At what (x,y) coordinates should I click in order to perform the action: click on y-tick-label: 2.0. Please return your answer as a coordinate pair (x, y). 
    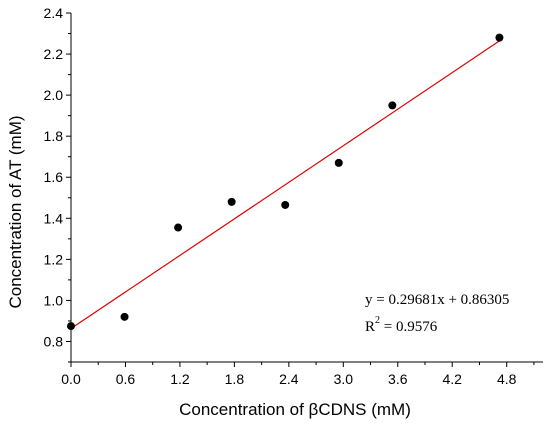
    Looking at the image, I should click on (54, 95).